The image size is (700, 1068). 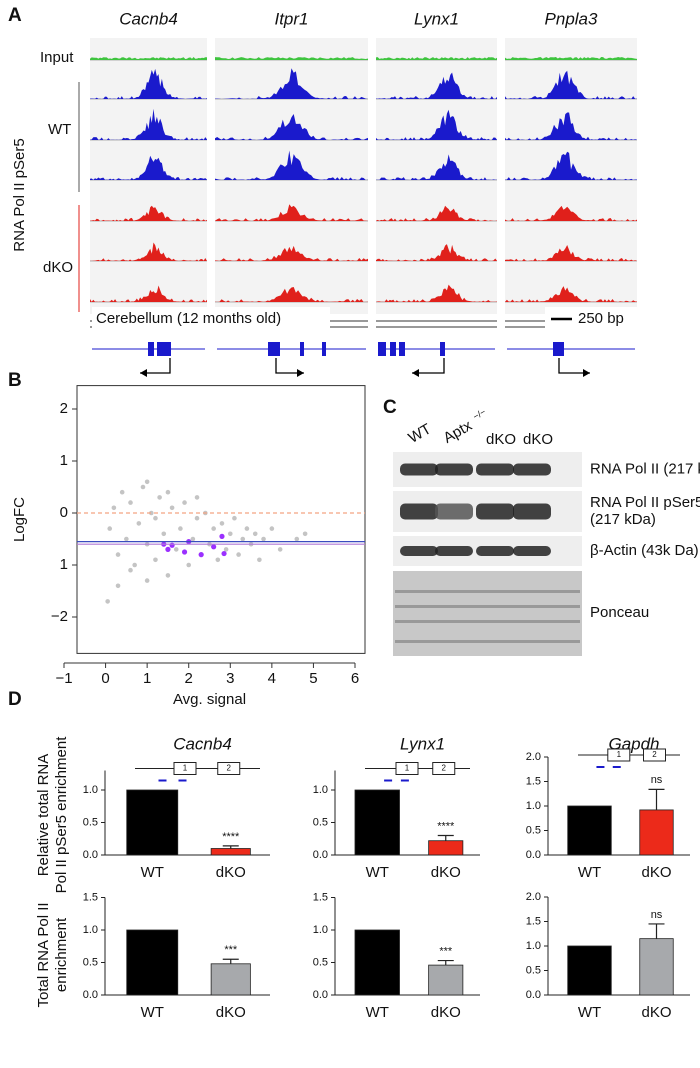 What do you see at coordinates (231, 837) in the screenshot?
I see `significance-label: ****` at bounding box center [231, 837].